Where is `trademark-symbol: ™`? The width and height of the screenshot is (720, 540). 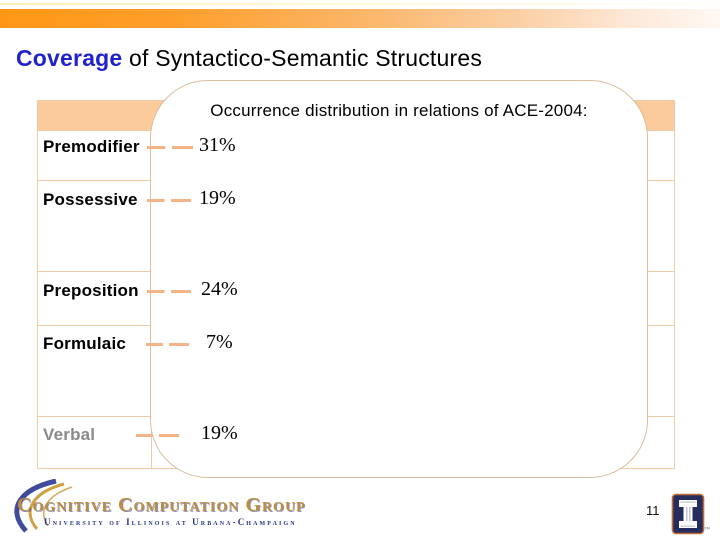 trademark-symbol: ™ is located at coordinates (707, 530).